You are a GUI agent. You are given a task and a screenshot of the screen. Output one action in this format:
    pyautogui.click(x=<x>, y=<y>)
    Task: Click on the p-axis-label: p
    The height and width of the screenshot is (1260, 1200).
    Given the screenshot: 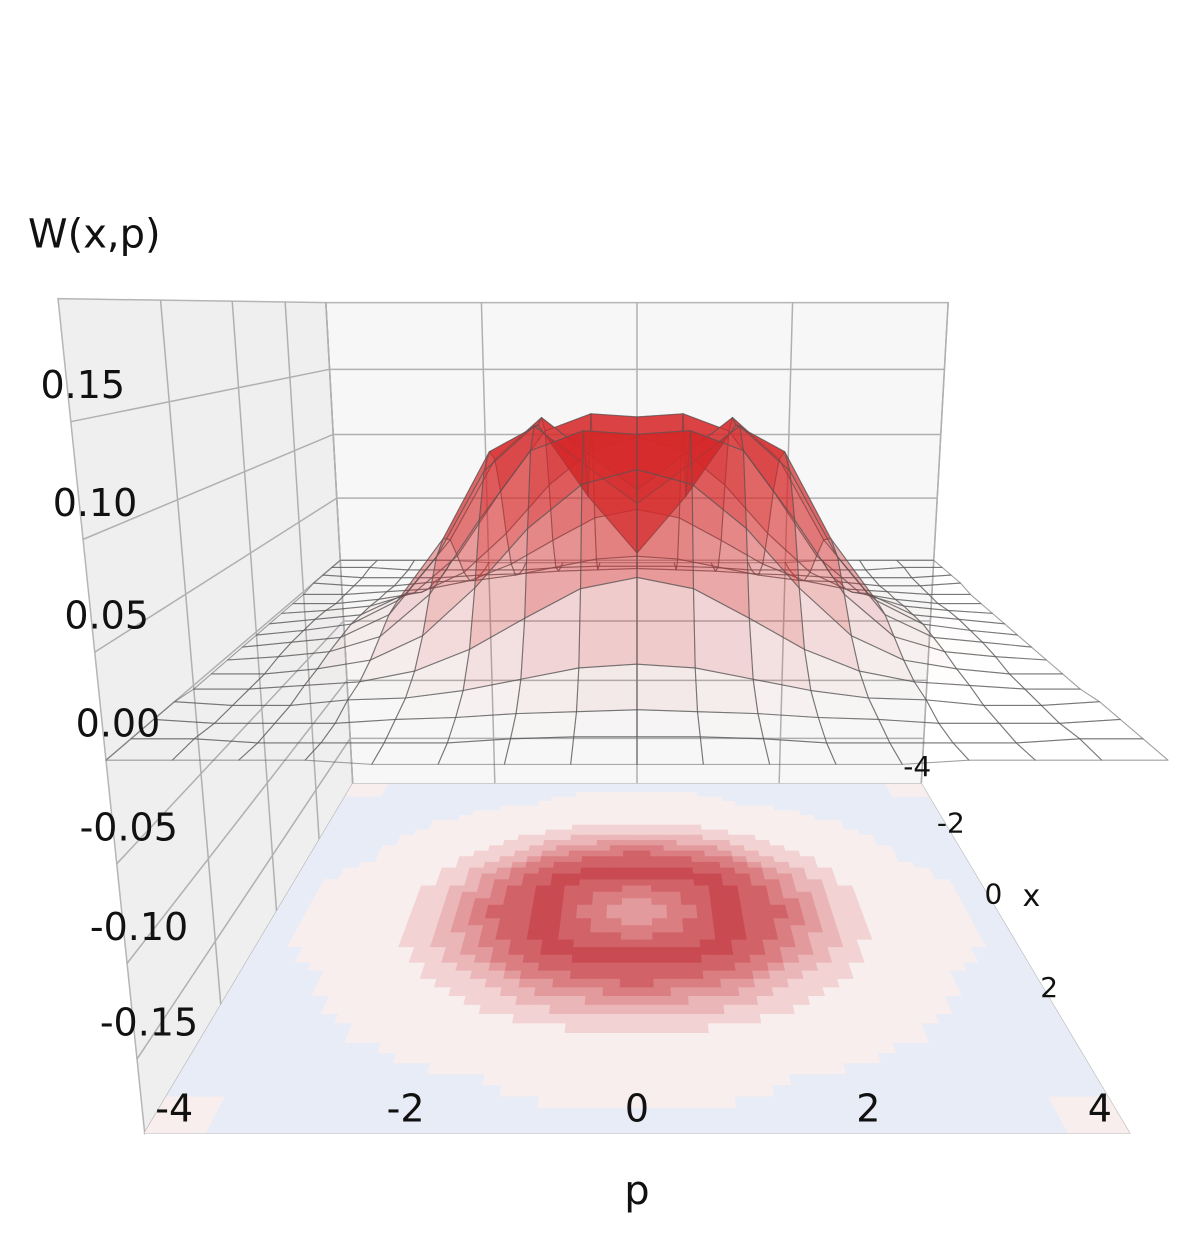 What is the action you would take?
    pyautogui.click(x=636, y=1191)
    